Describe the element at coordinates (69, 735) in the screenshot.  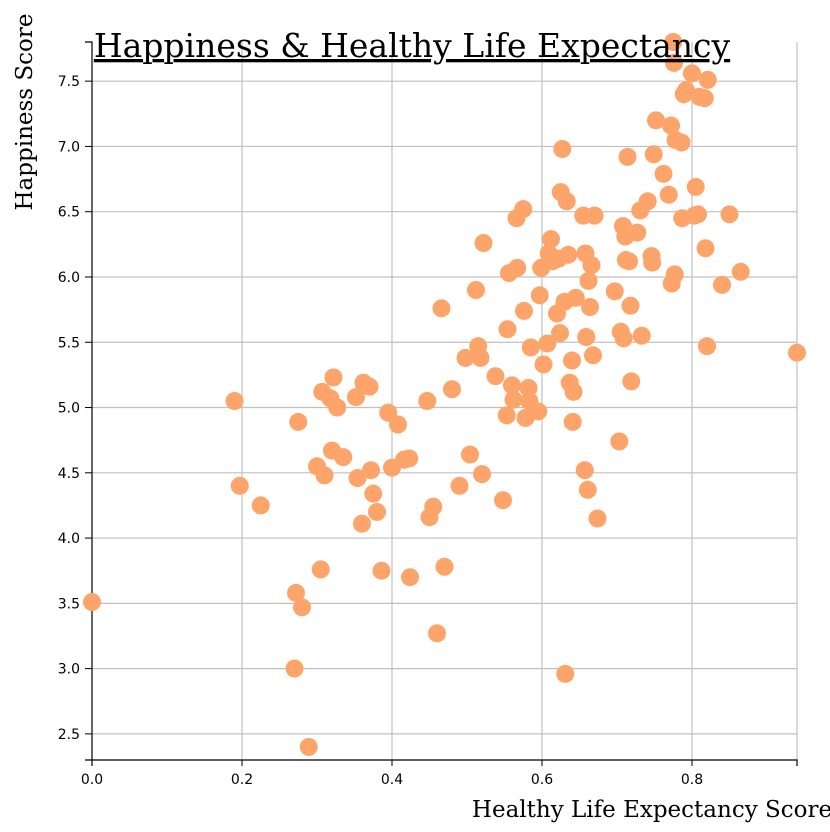
I see `y-tick-label: 2.5` at that location.